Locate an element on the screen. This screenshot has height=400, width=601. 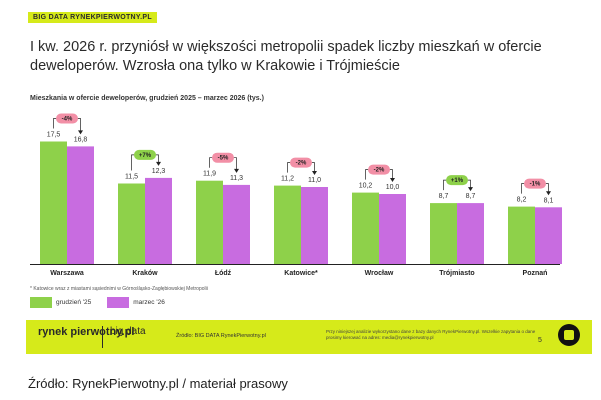
category-label-1: Kraków is located at coordinates (145, 273).